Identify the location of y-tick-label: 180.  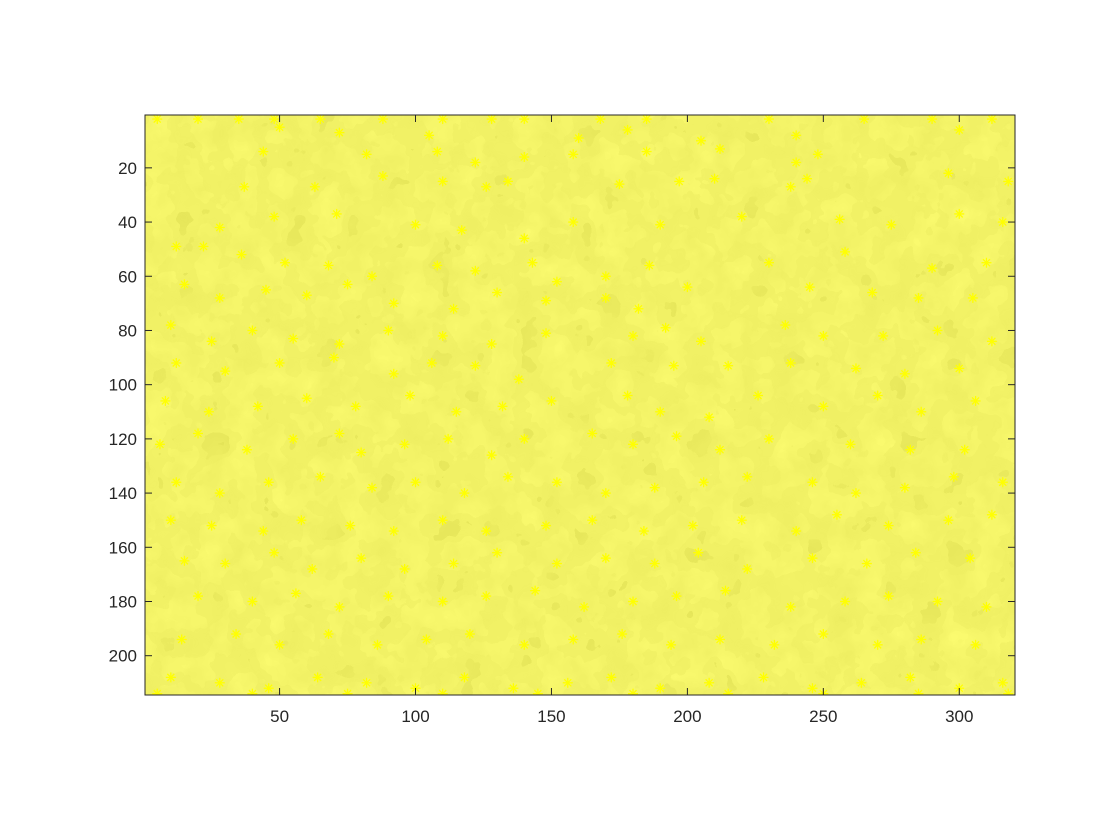
(123, 601).